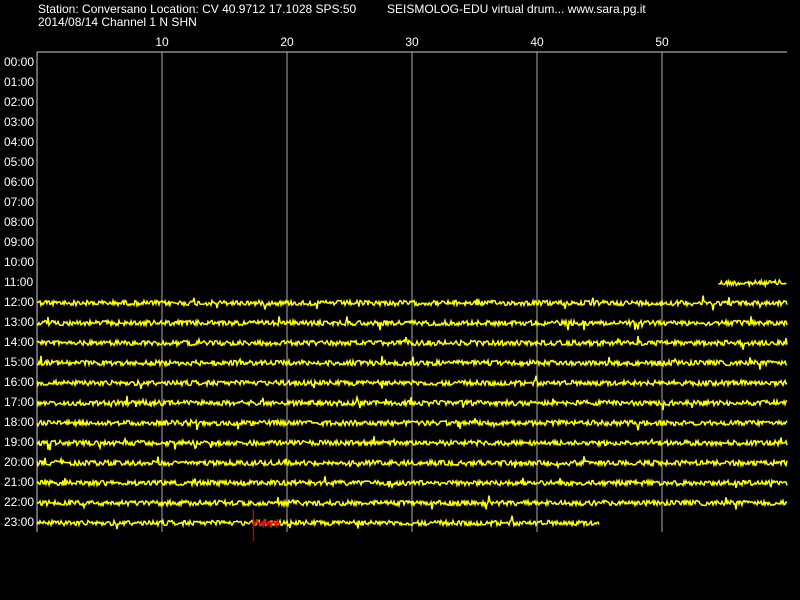  What do you see at coordinates (19, 402) in the screenshot?
I see `row-label: 17:00` at bounding box center [19, 402].